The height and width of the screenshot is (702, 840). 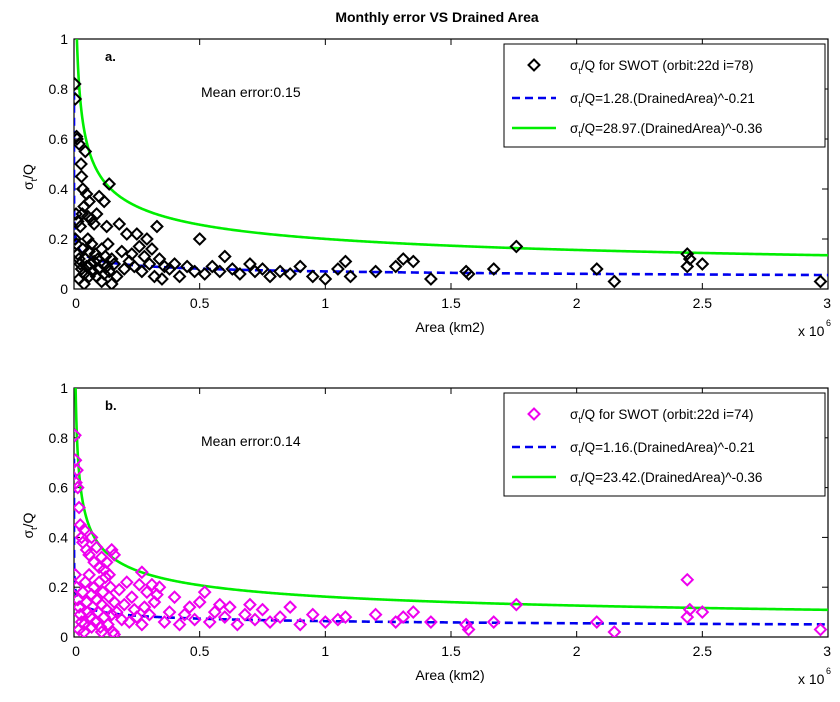 What do you see at coordinates (667, 414) in the screenshot?
I see `legend-label: /Q for SWOT (orbit:22d i=74)` at bounding box center [667, 414].